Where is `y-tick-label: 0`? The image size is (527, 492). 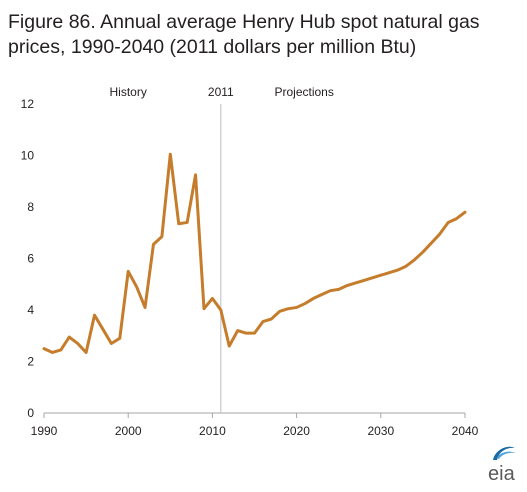
y-tick-label: 0 is located at coordinates (30, 413).